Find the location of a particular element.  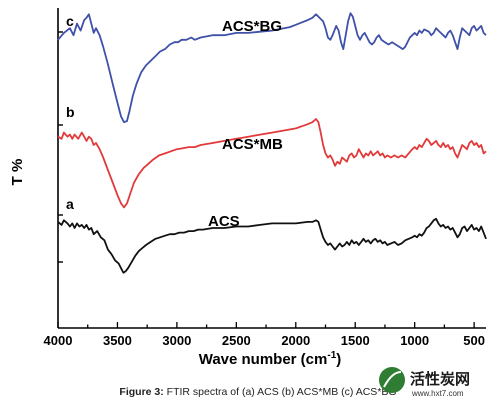

x-tick-label: 500 is located at coordinates (474, 340).